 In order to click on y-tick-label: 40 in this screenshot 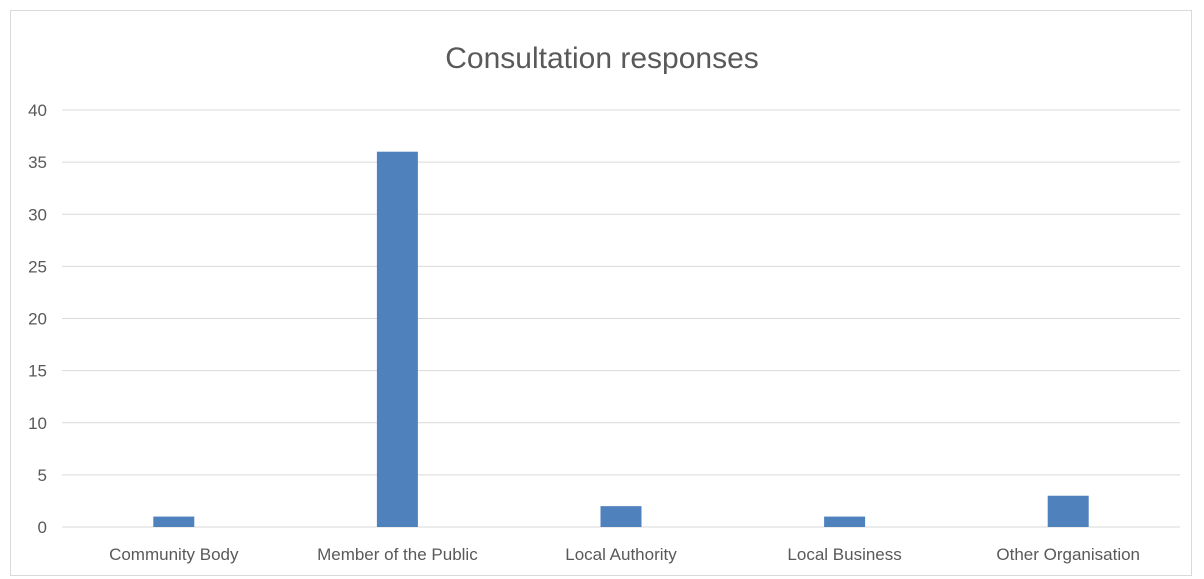, I will do `click(37, 110)`.